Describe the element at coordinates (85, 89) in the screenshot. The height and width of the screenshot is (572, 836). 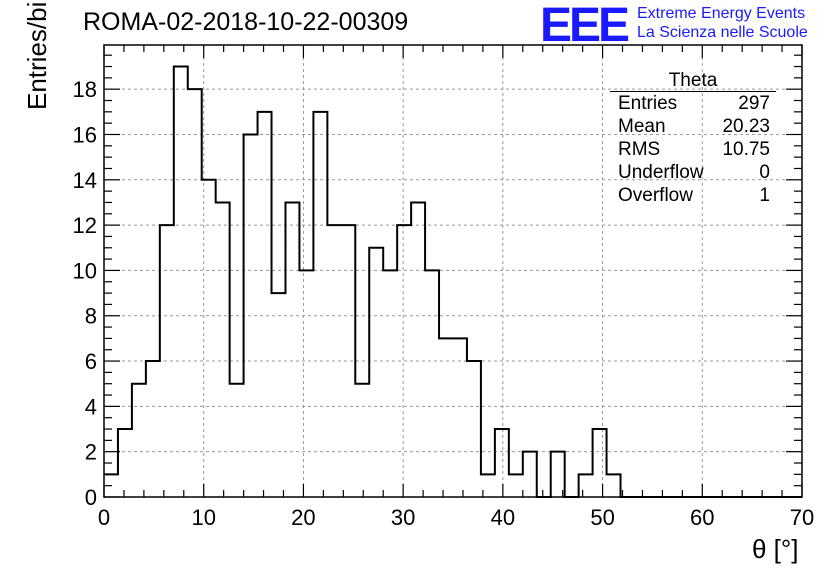
I see `y-tick-label: 18` at that location.